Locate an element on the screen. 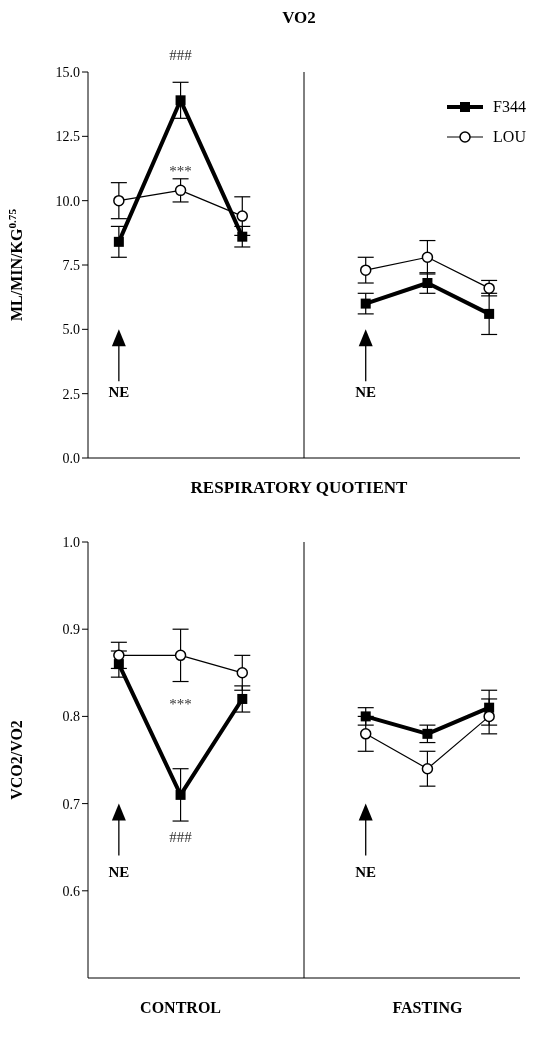 This screenshot has width=538, height=1051. y-tick-label: 0.8 is located at coordinates (71, 717).